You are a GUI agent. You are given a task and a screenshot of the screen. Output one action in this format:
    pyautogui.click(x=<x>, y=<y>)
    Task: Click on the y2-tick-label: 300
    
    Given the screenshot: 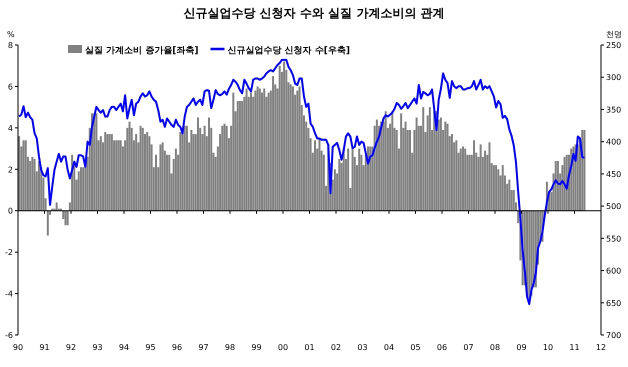 What is the action you would take?
    pyautogui.click(x=614, y=77)
    